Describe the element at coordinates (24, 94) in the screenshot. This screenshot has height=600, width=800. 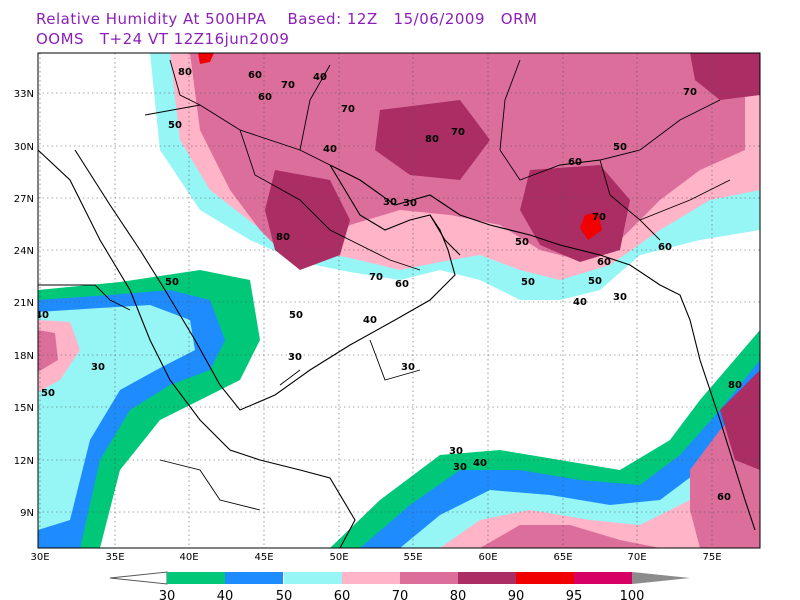
I see `latitude-label: 33N` at that location.